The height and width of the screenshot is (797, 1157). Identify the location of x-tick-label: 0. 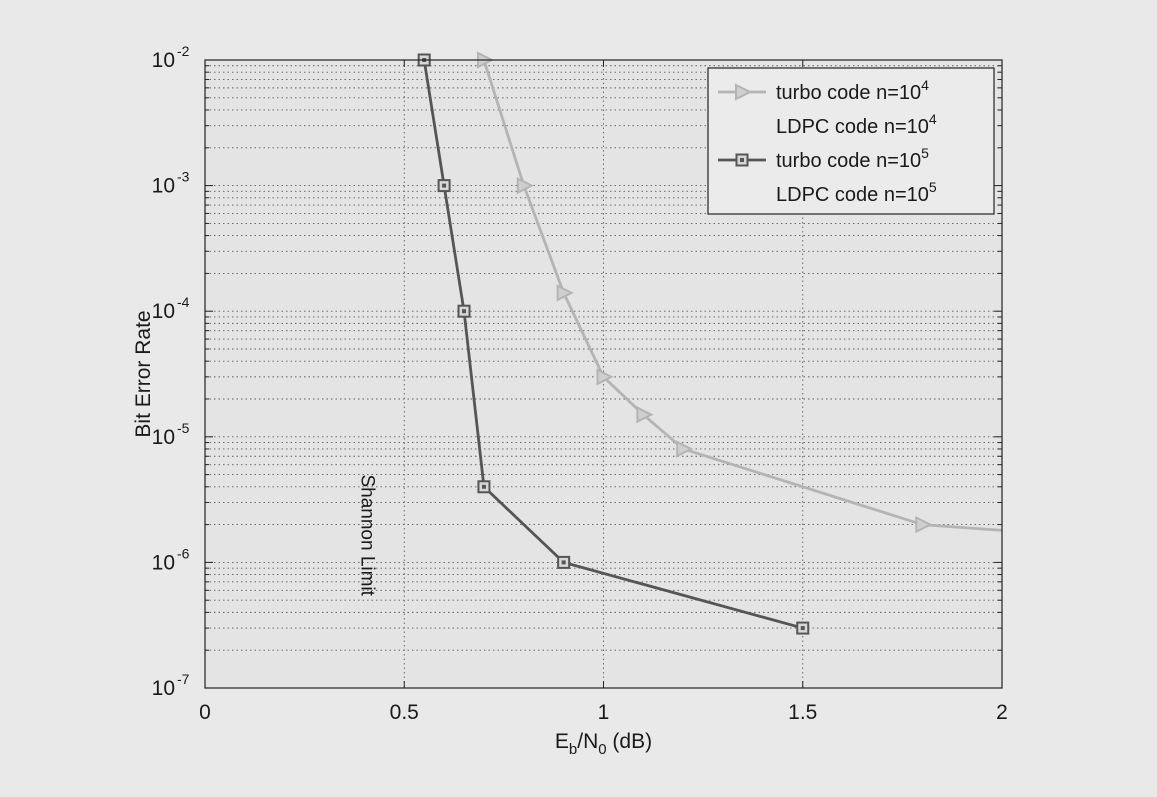
(205, 712).